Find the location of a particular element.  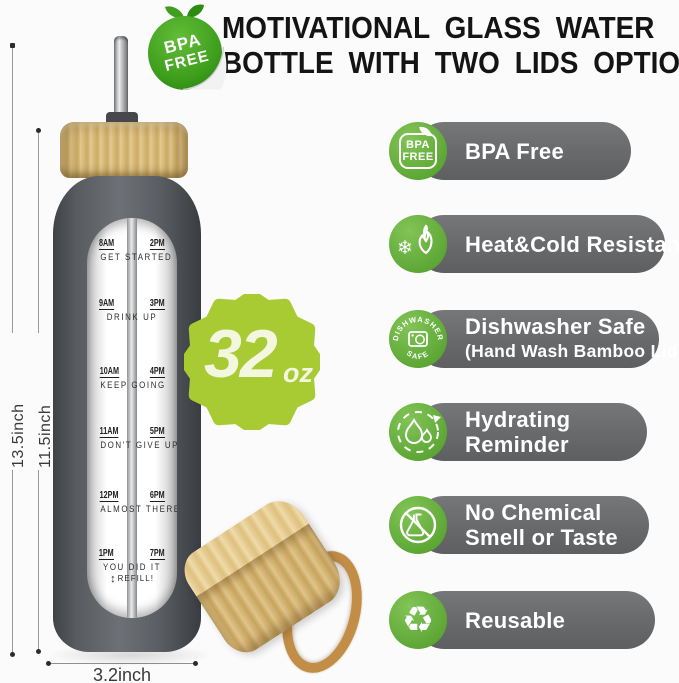

recycle-icon: ♻ is located at coordinates (418, 619).